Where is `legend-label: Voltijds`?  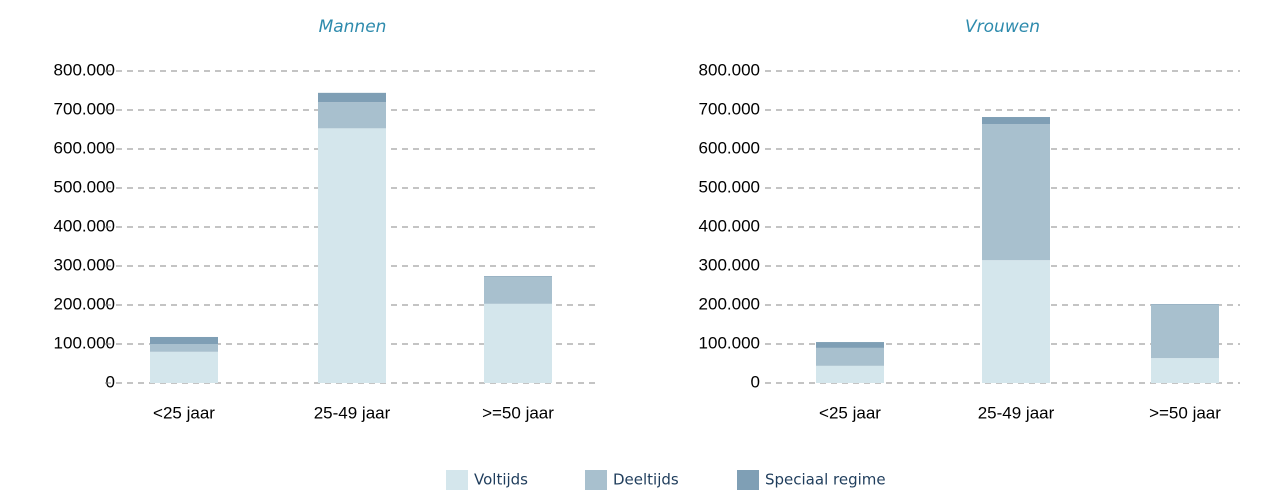
legend-label: Voltijds is located at coordinates (501, 480).